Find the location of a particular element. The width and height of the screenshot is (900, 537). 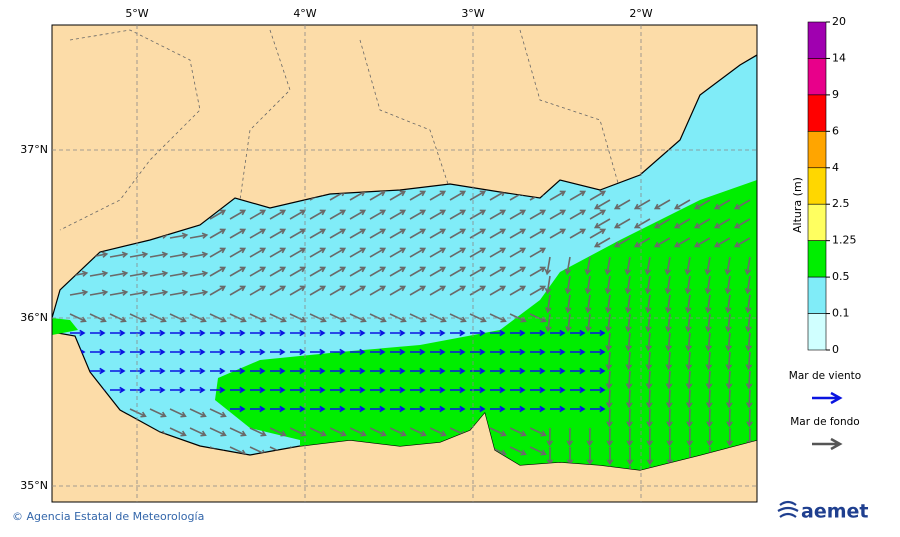

colorbar-label: 14 is located at coordinates (839, 57).